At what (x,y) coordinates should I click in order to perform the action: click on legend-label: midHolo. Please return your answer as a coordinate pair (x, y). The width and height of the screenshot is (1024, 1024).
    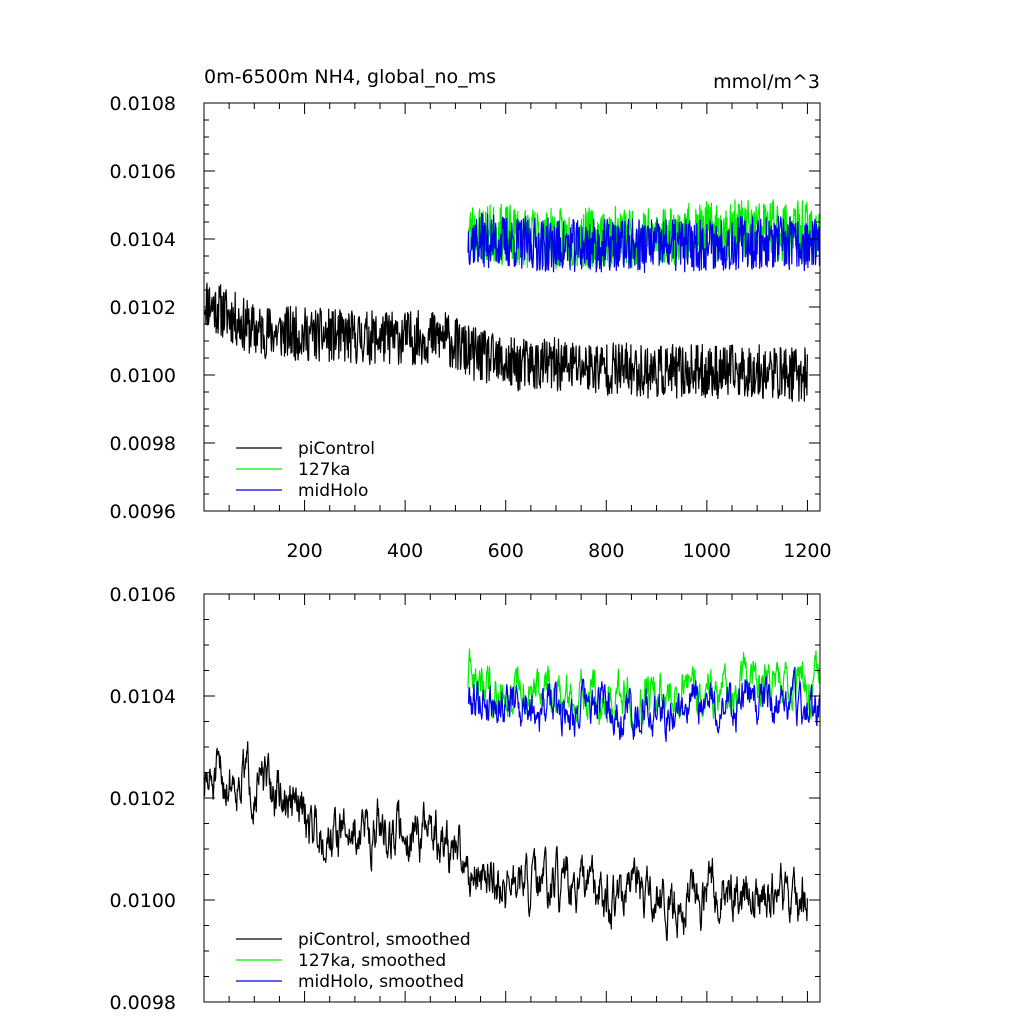
    Looking at the image, I should click on (333, 491).